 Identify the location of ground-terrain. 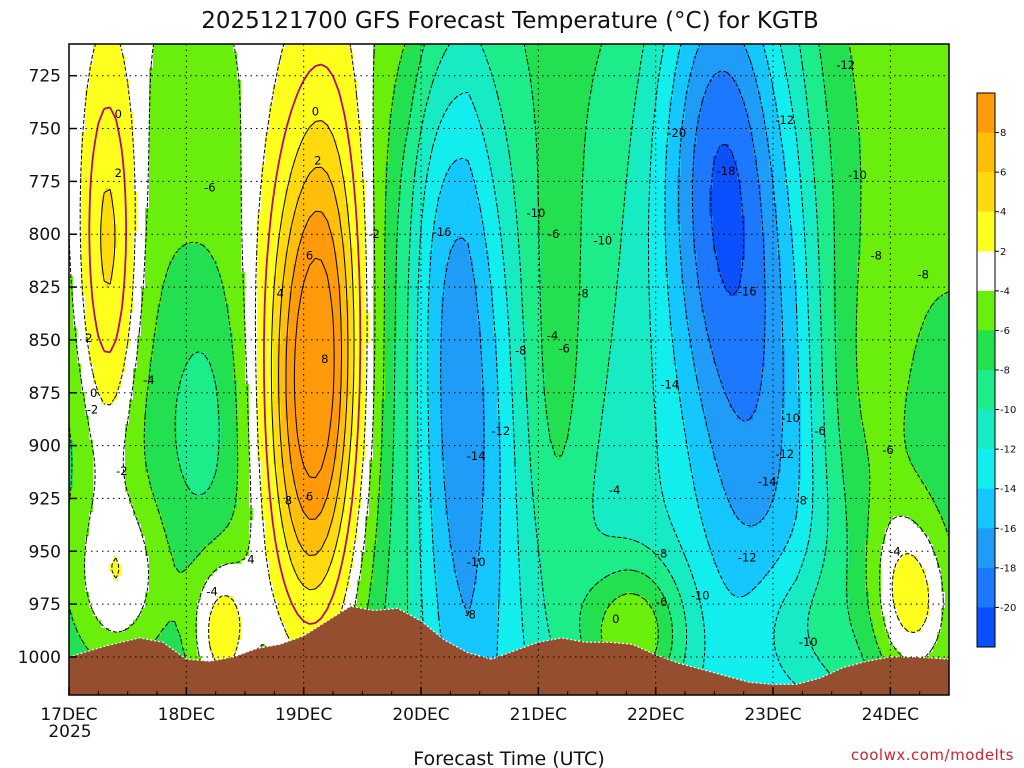
(509, 650).